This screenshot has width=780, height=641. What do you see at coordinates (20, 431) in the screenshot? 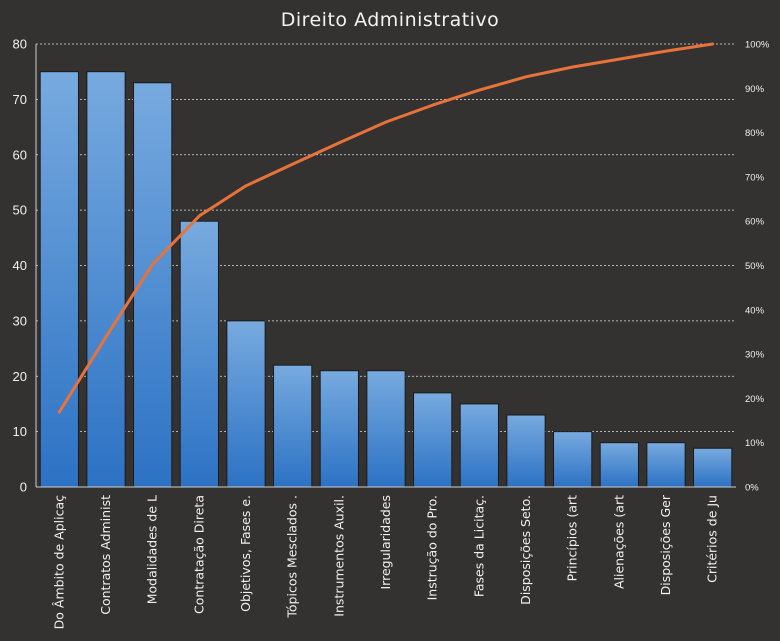
I see `y-tick-label: 10` at bounding box center [20, 431].